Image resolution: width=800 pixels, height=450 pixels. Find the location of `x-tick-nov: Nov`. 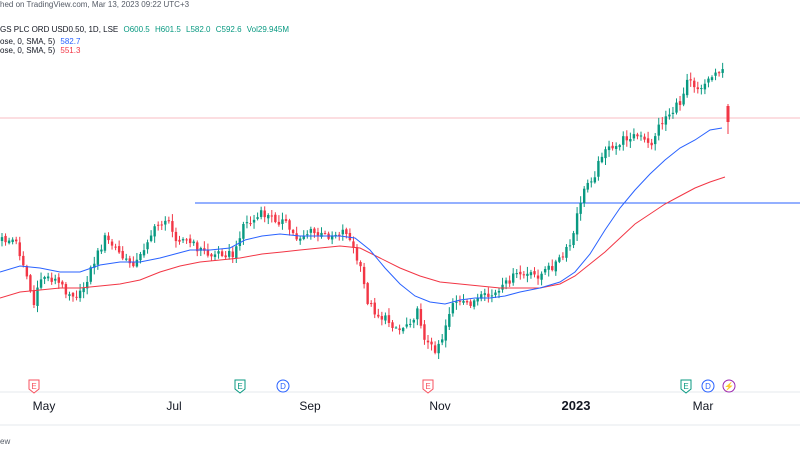

x-tick-nov: Nov is located at coordinates (439, 406).